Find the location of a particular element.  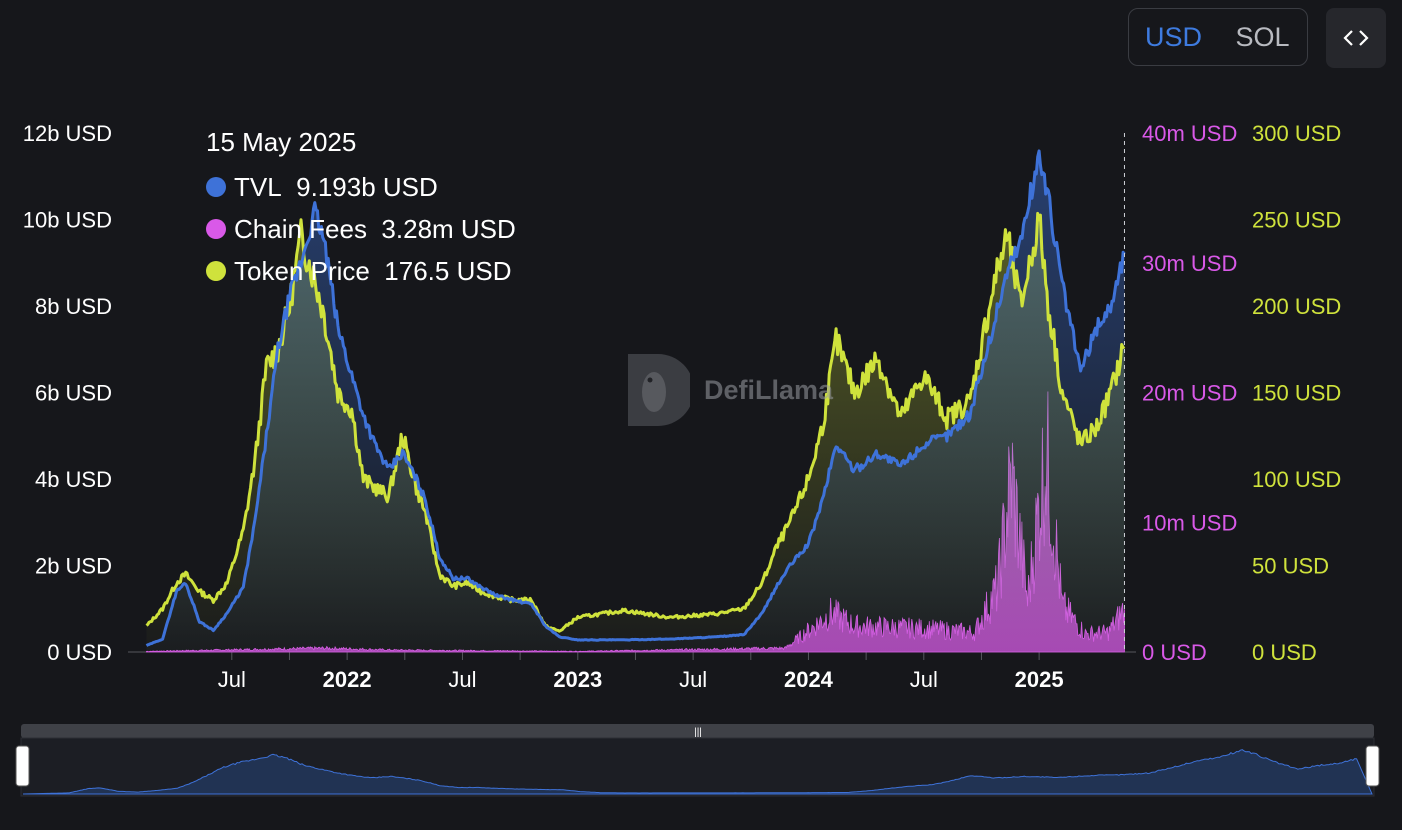

range-scroll-bar is located at coordinates (697, 731).